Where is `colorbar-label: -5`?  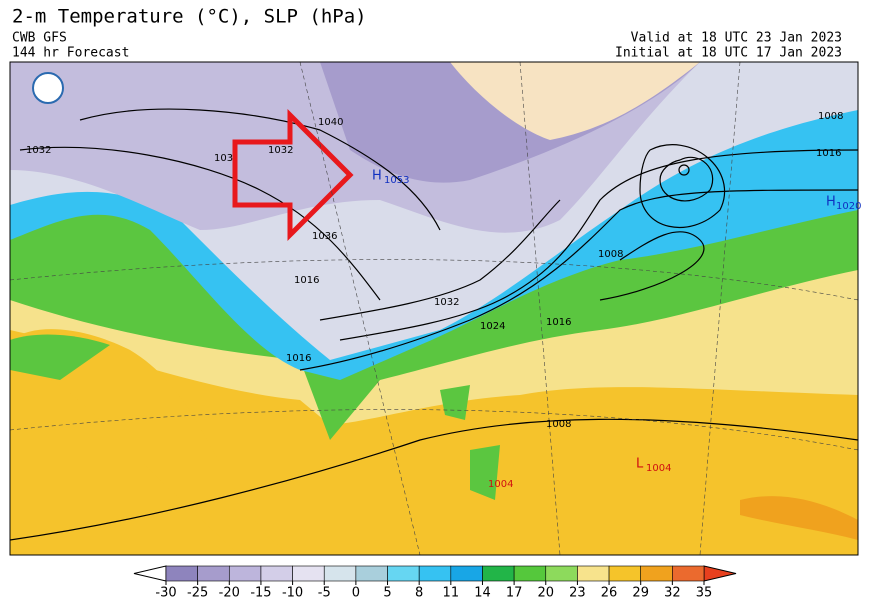 colorbar-label: -5 is located at coordinates (324, 593).